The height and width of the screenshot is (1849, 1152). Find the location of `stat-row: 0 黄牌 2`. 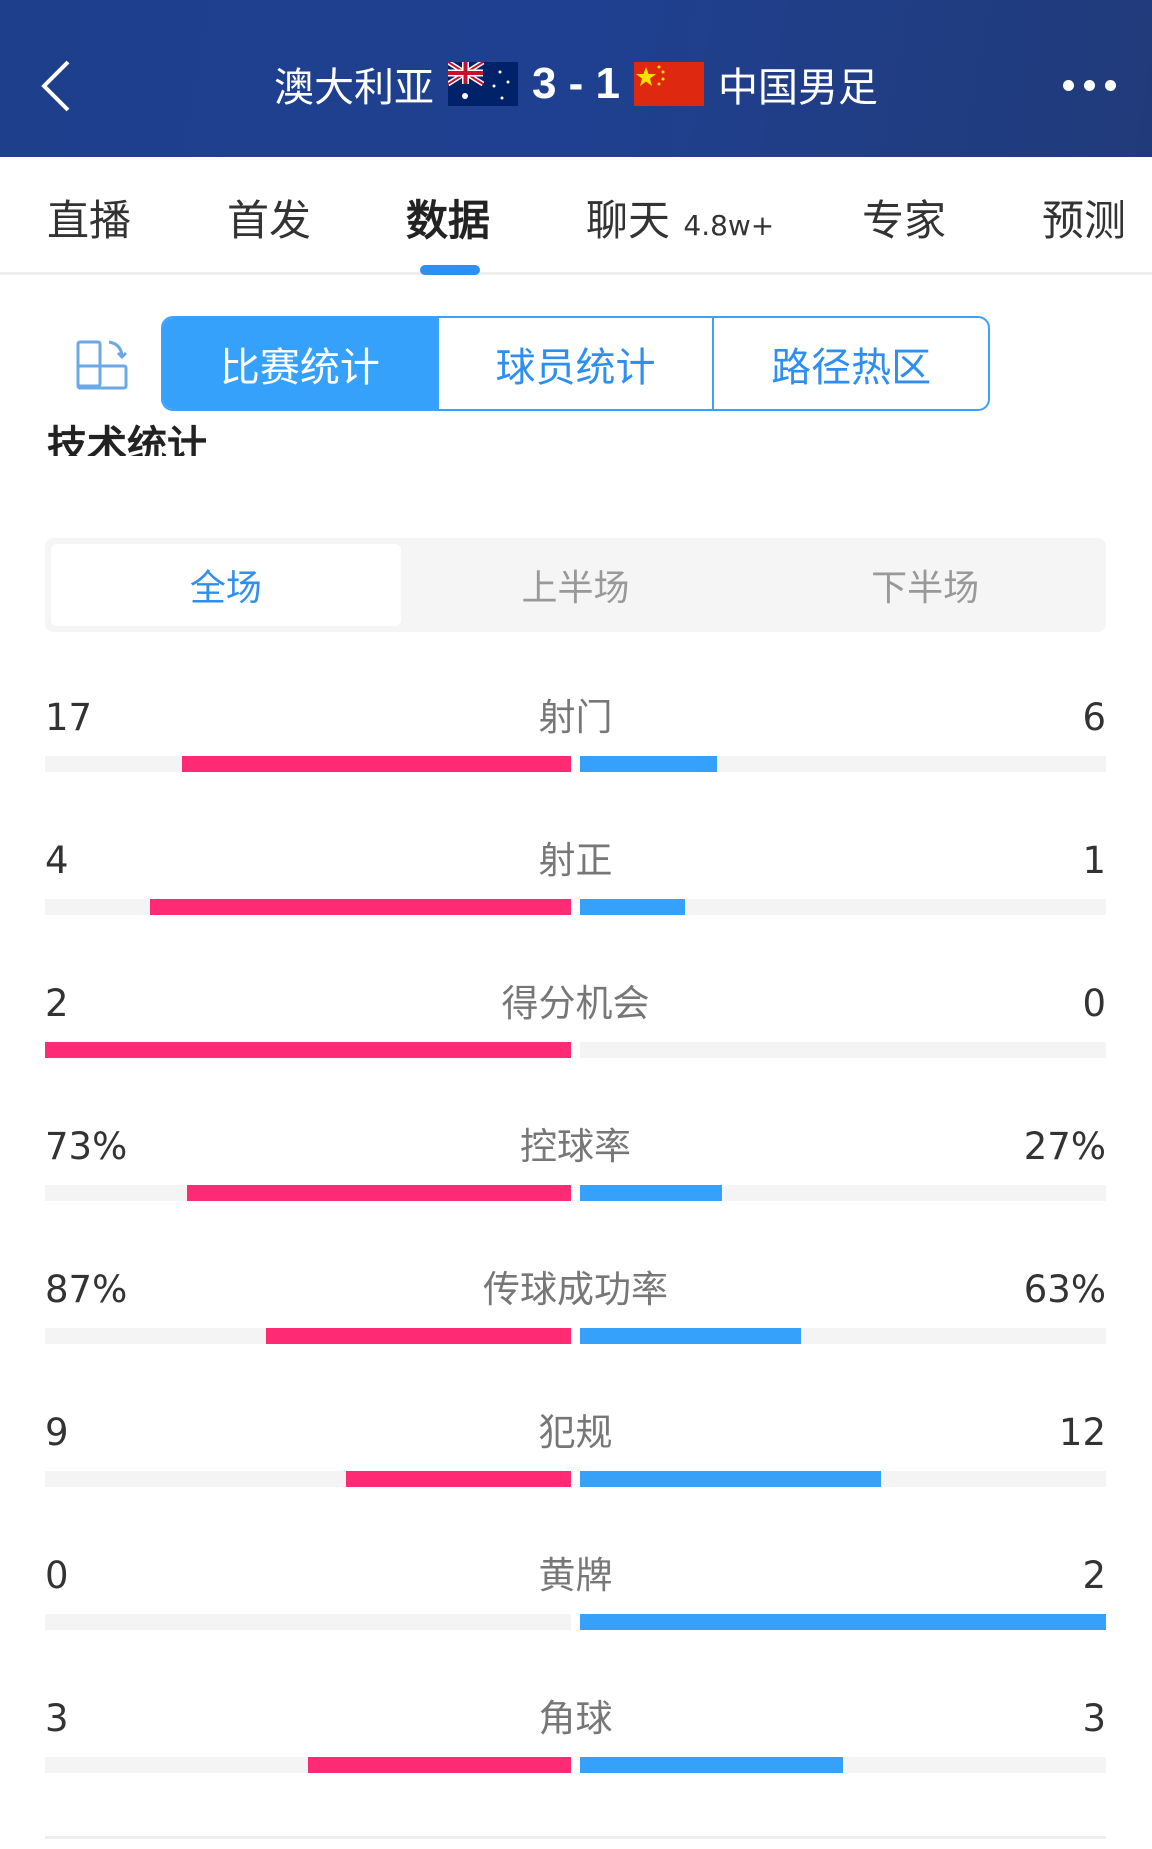

stat-row: 0 黄牌 2 is located at coordinates (575, 1604).